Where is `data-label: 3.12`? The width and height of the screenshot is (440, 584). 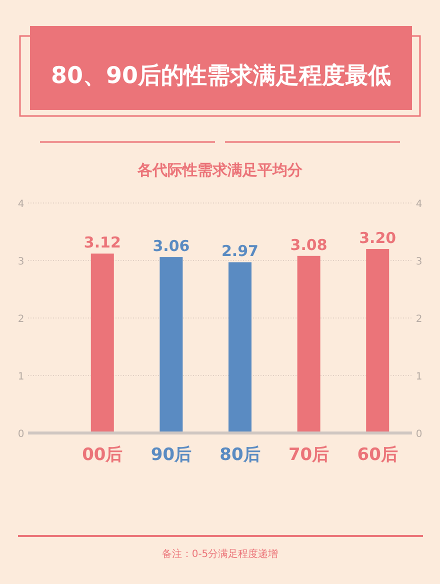
data-label: 3.12 is located at coordinates (102, 243).